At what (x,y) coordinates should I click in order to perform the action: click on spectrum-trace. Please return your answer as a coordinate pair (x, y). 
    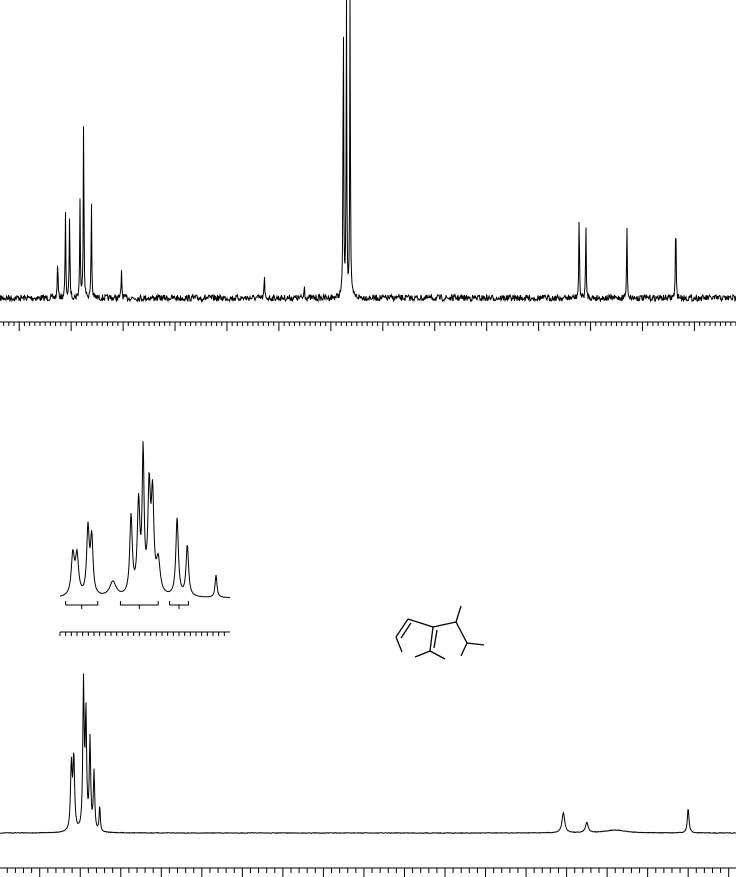
    Looking at the image, I should click on (144, 519).